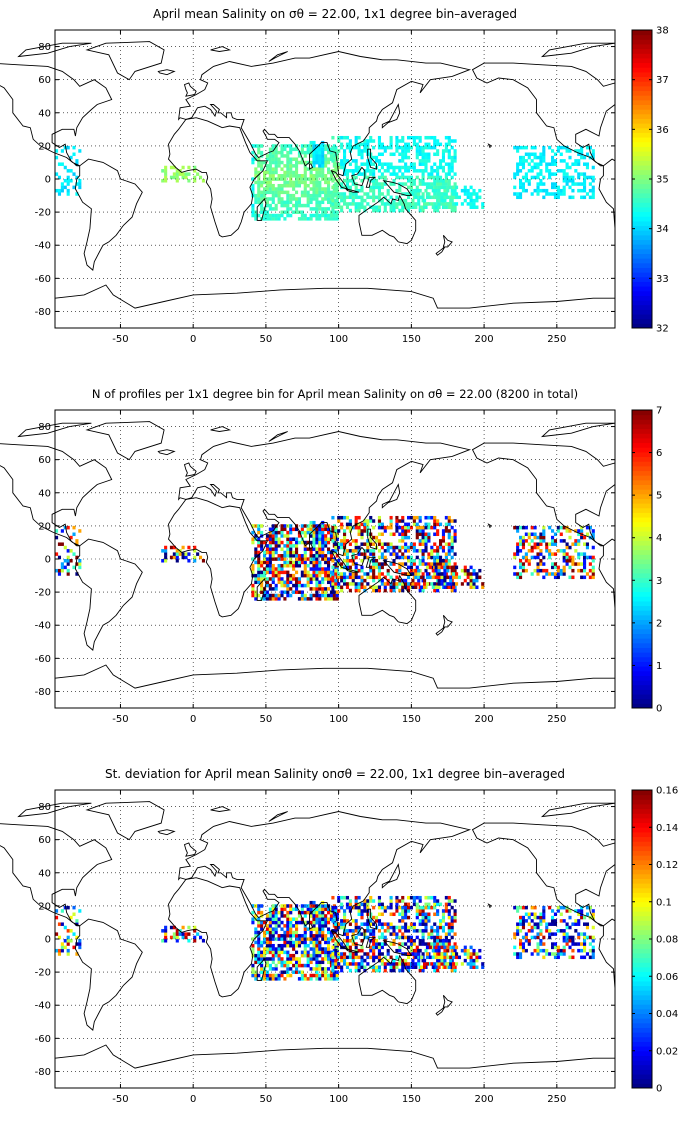 The width and height of the screenshot is (696, 1140). I want to click on y-tick-label: -20, so click(43, 593).